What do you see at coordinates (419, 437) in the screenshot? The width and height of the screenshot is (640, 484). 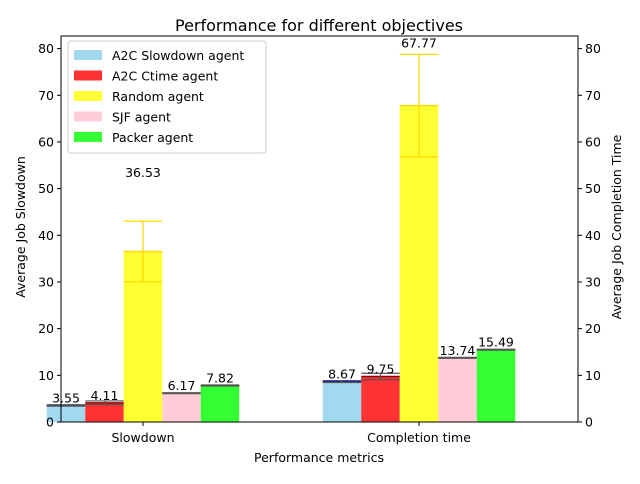 I see `x-tick-label: Completion time` at bounding box center [419, 437].